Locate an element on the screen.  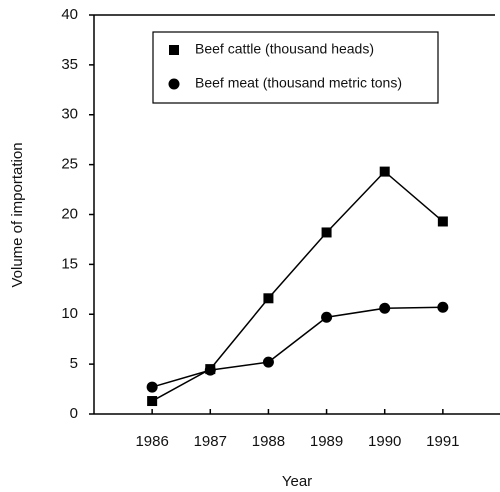
x-tick-label: 1991 is located at coordinates (442, 441).